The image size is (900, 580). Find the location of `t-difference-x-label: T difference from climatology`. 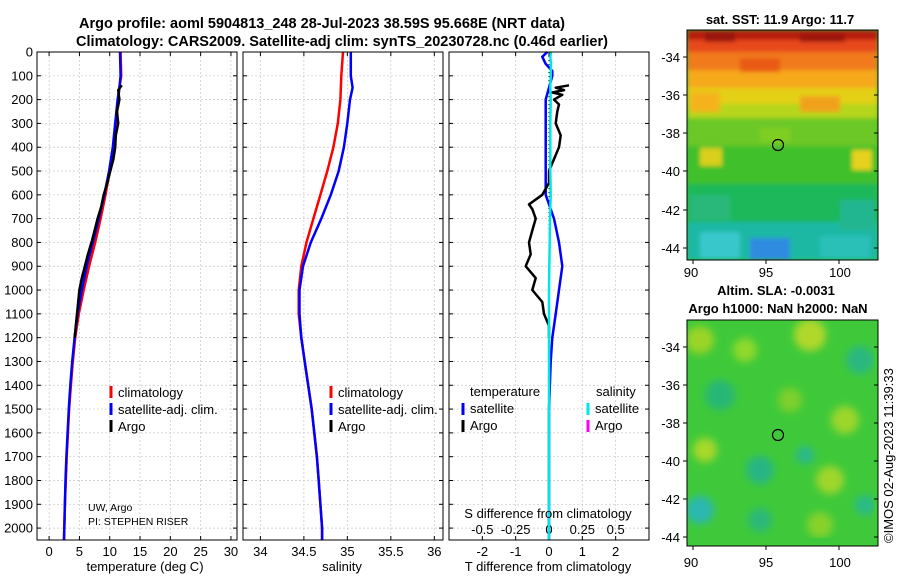

t-difference-x-label: T difference from climatology is located at coordinates (548, 566).